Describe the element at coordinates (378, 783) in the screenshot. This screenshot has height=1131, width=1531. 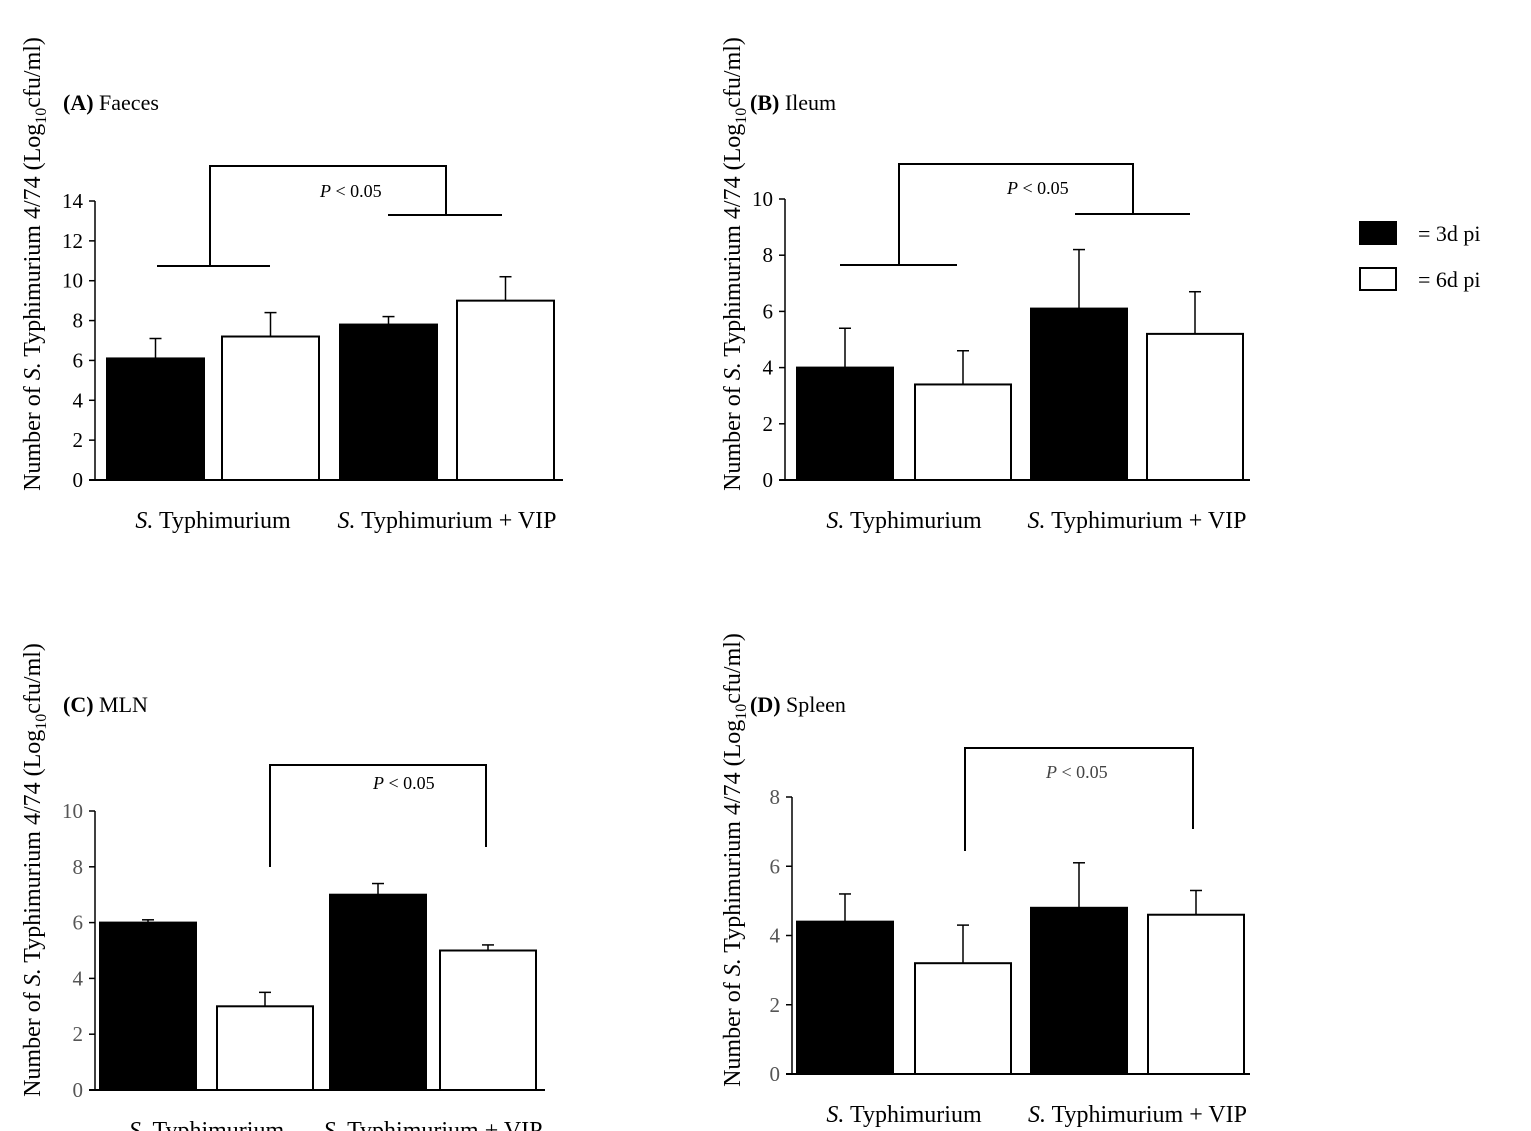
I see `panel-c-p-italic: P` at that location.